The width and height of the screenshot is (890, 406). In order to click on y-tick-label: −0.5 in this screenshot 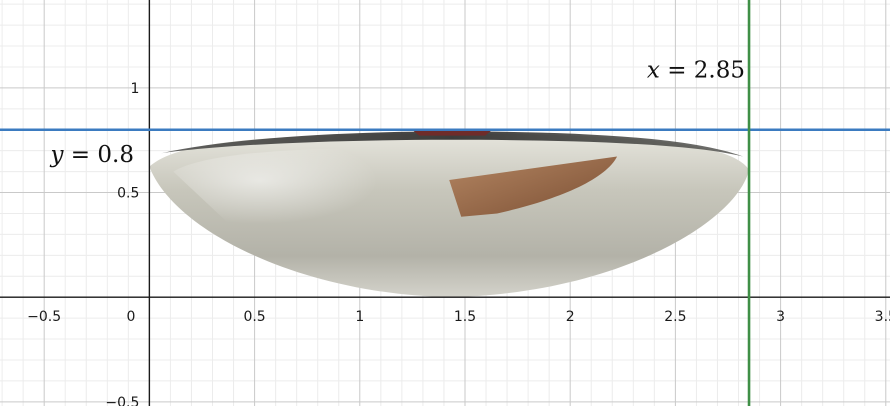, I will do `click(122, 400)`.